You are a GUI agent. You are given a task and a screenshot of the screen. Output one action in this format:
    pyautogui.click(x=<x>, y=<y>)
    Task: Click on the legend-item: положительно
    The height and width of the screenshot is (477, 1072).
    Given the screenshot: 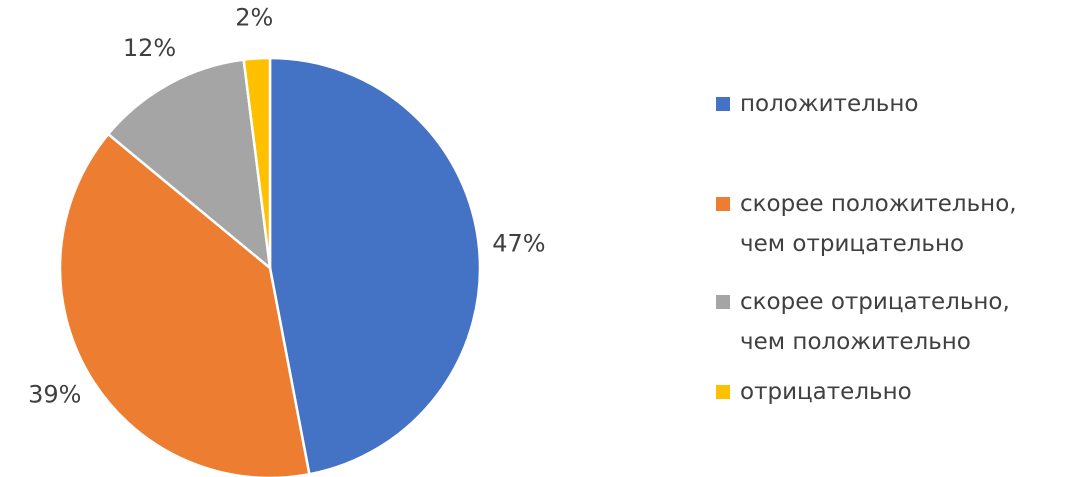 What is the action you would take?
    pyautogui.click(x=886, y=104)
    